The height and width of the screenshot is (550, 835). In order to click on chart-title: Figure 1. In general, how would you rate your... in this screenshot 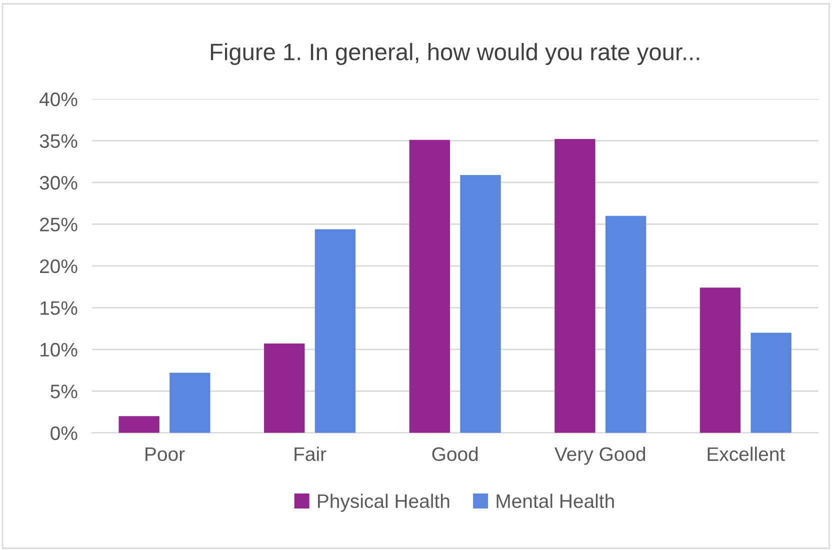, I will do `click(455, 54)`.